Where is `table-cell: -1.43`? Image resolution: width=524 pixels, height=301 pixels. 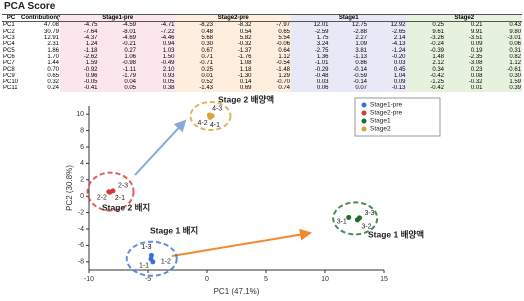
table-cell: -1.43 is located at coordinates (194, 88).